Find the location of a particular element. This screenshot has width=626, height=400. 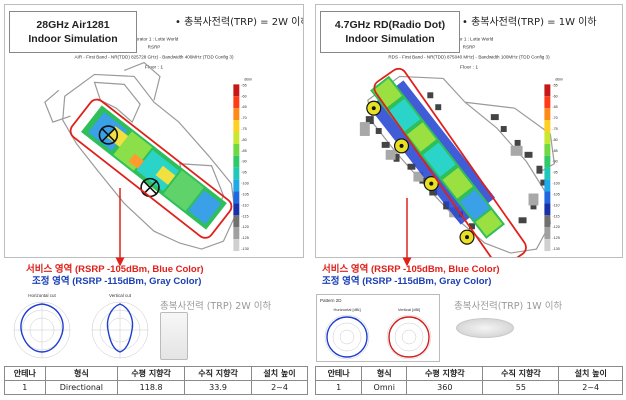

right-metric: RSRP is located at coordinates (469, 47).